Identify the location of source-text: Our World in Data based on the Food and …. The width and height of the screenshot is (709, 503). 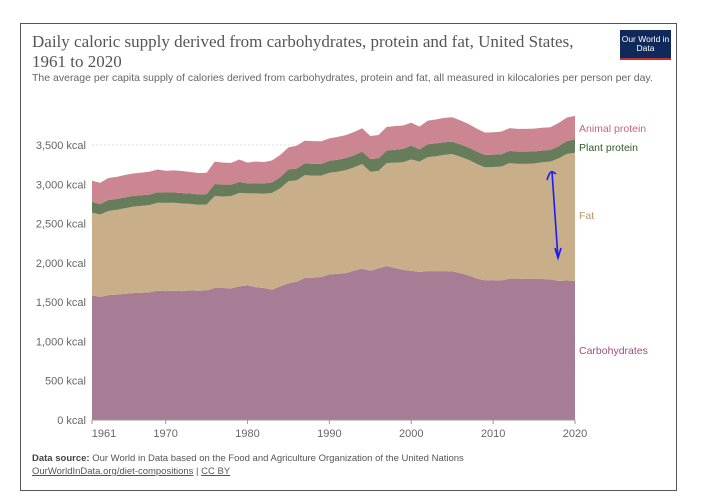
(278, 458).